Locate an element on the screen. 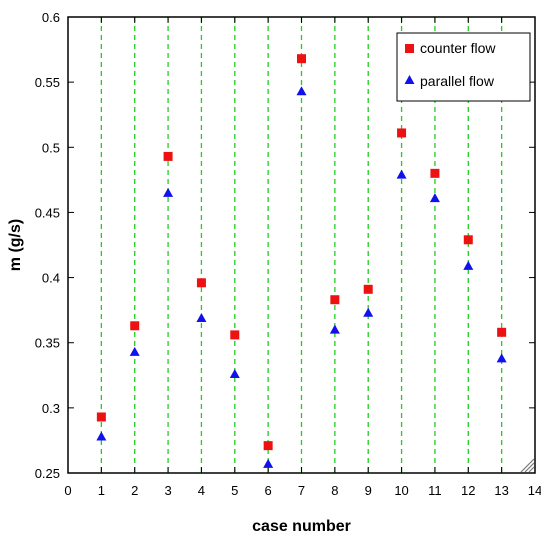  resize-grip-icon is located at coordinates (527, 465).